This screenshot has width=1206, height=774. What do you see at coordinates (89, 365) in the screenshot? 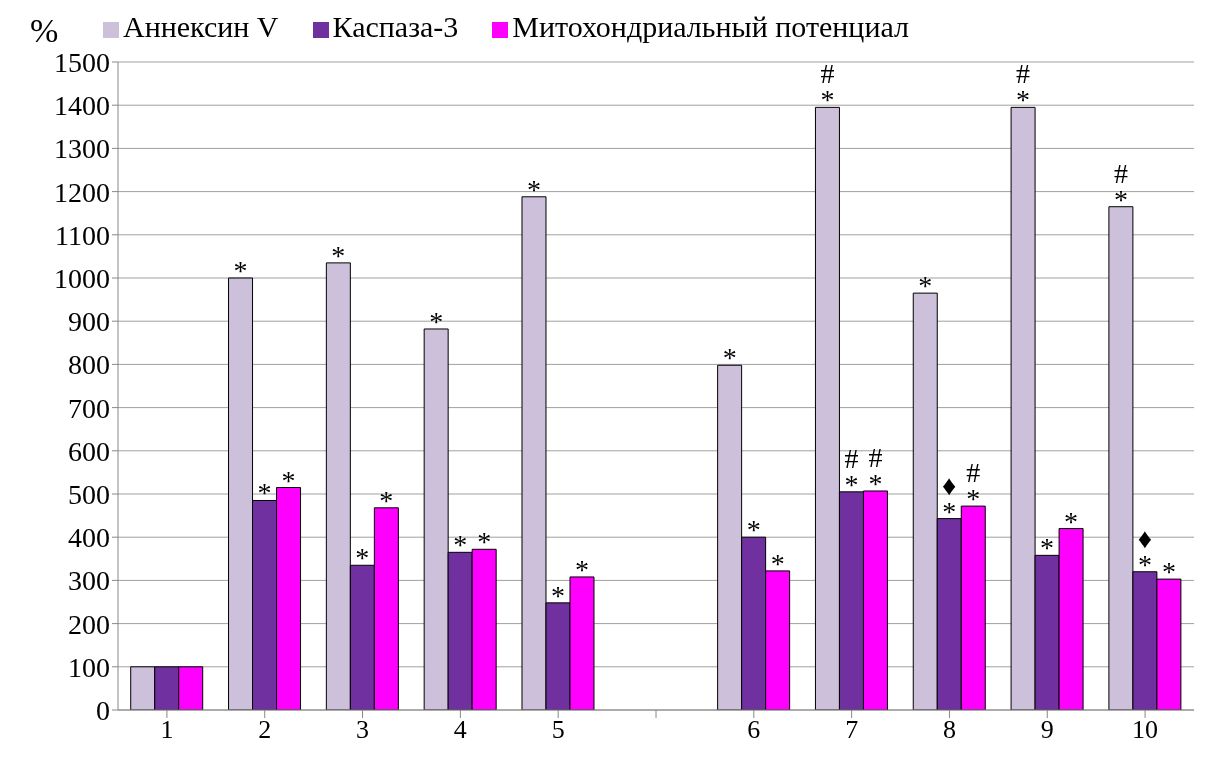
I see `y-tick-label: 800` at bounding box center [89, 365].